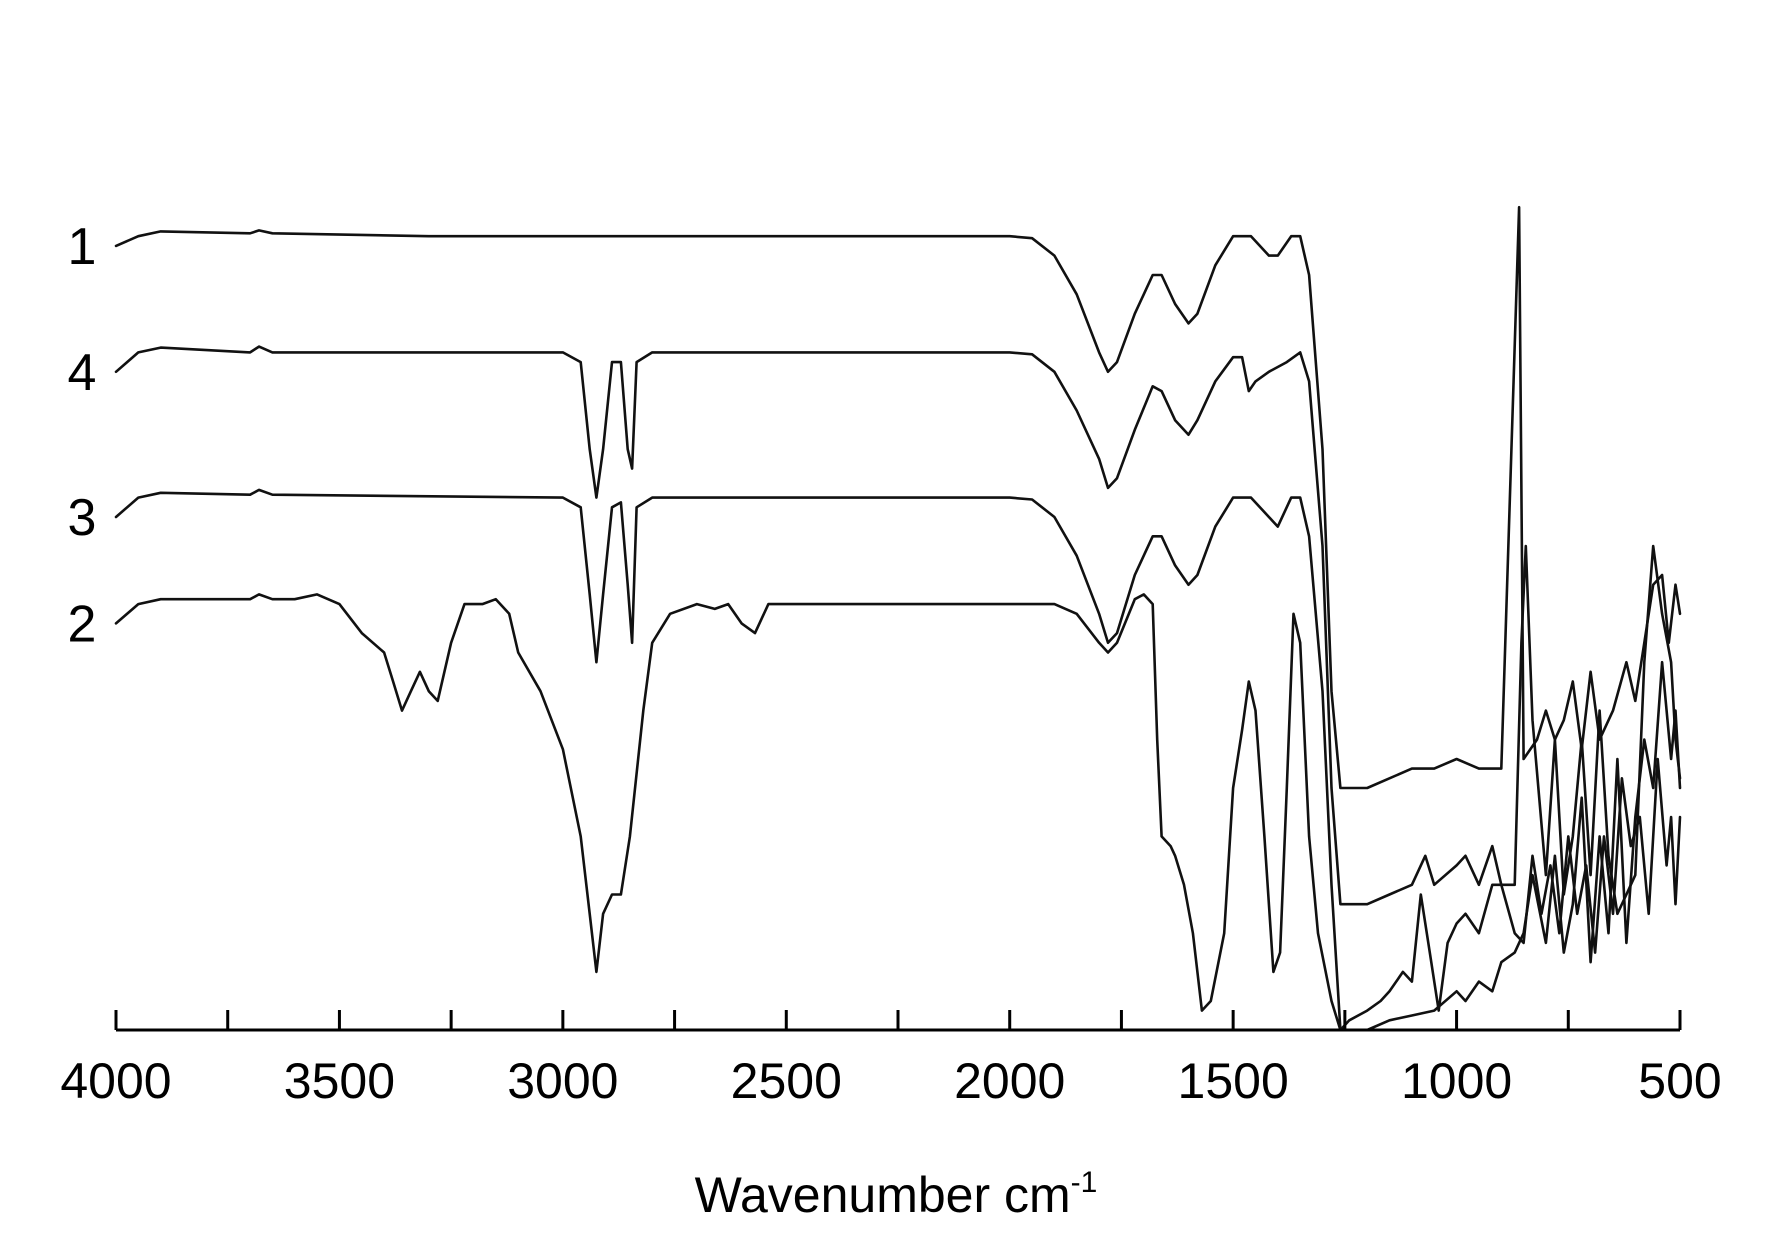  What do you see at coordinates (891, 1059) in the screenshot?
I see `x-axis-ticks: 4000 3500 3000 2500 2000 1500 1000 500` at bounding box center [891, 1059].